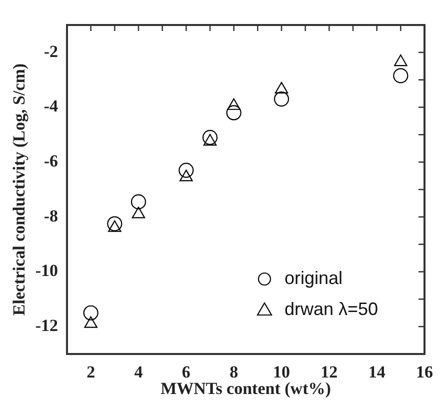 The height and width of the screenshot is (410, 444). I want to click on y-tick-label: -8, so click(51, 216).